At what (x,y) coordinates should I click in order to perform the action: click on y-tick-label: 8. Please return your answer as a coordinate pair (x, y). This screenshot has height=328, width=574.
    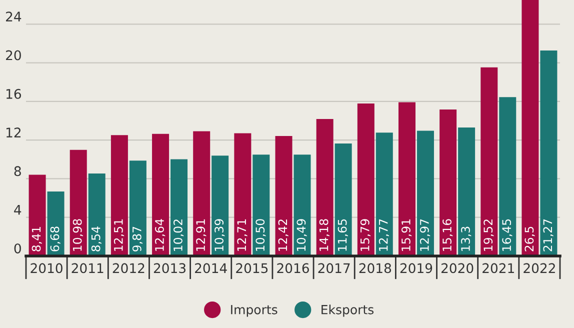
    Looking at the image, I should click on (17, 171).